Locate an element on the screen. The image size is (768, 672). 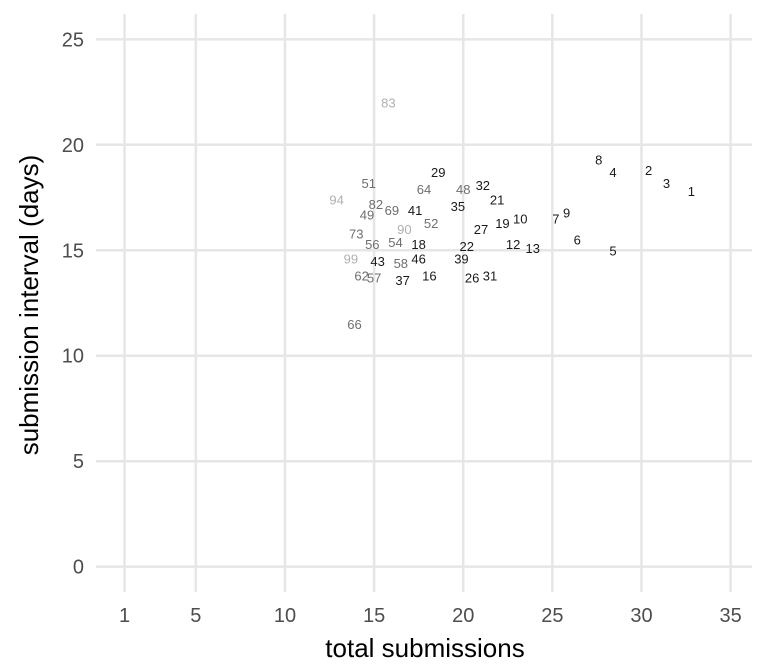
point-label: 64 is located at coordinates (424, 189).